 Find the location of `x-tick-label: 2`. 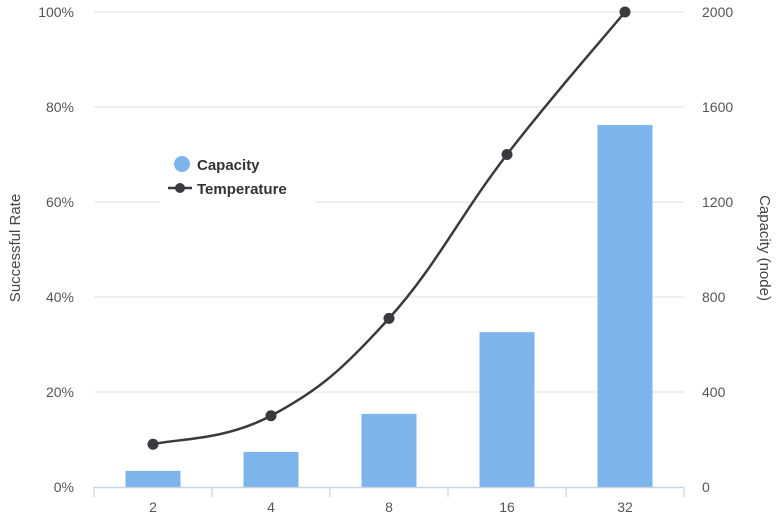

x-tick-label: 2 is located at coordinates (153, 507).